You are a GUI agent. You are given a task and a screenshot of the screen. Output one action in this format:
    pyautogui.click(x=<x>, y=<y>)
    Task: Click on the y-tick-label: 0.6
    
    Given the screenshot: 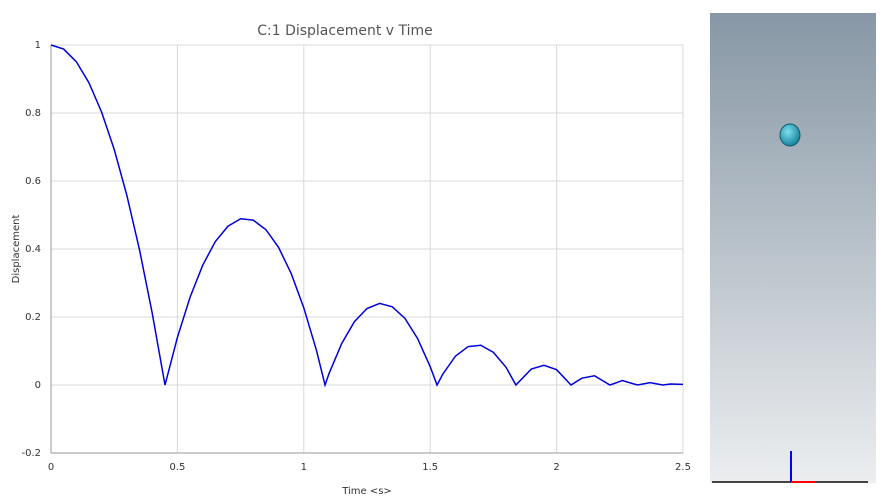 What is the action you would take?
    pyautogui.click(x=33, y=181)
    